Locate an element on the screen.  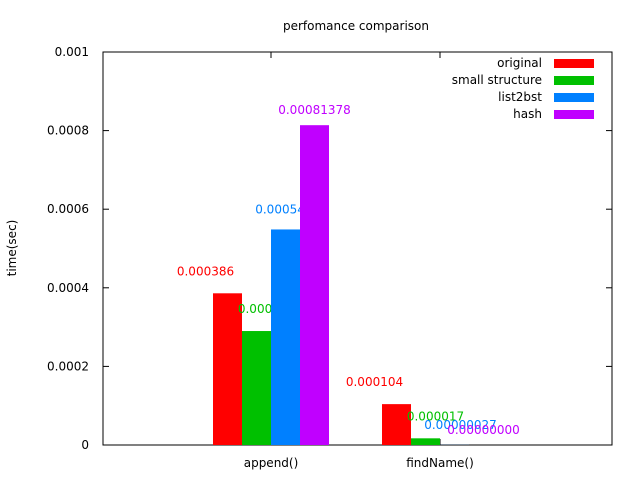
data-label: 0.000017 is located at coordinates (435, 416).